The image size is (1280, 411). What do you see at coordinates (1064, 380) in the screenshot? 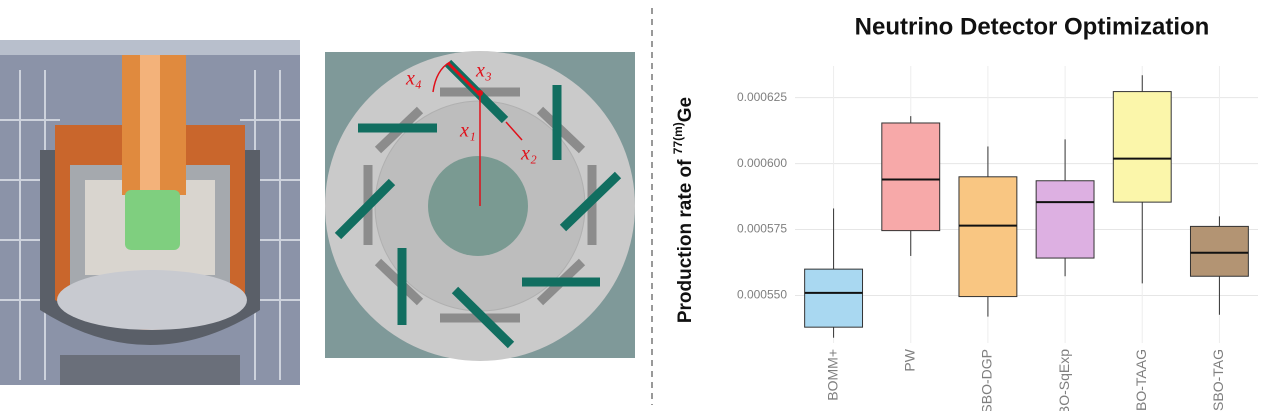
I see `x-tick-label: SBO-SqExp` at bounding box center [1064, 380].